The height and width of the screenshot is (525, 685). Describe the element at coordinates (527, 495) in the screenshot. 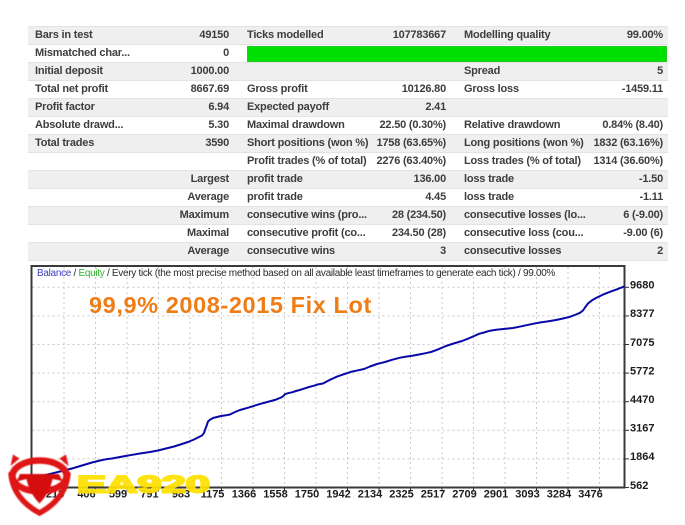

I see `svg-text: 3093` at that location.